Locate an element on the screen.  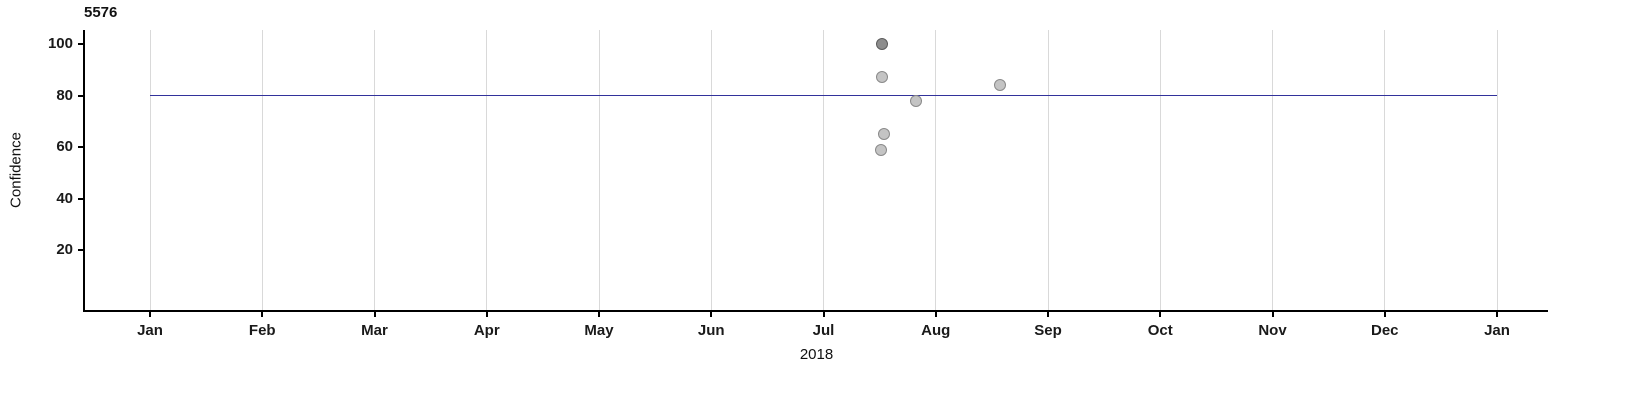
x-tick-label: Nov is located at coordinates (1272, 330).